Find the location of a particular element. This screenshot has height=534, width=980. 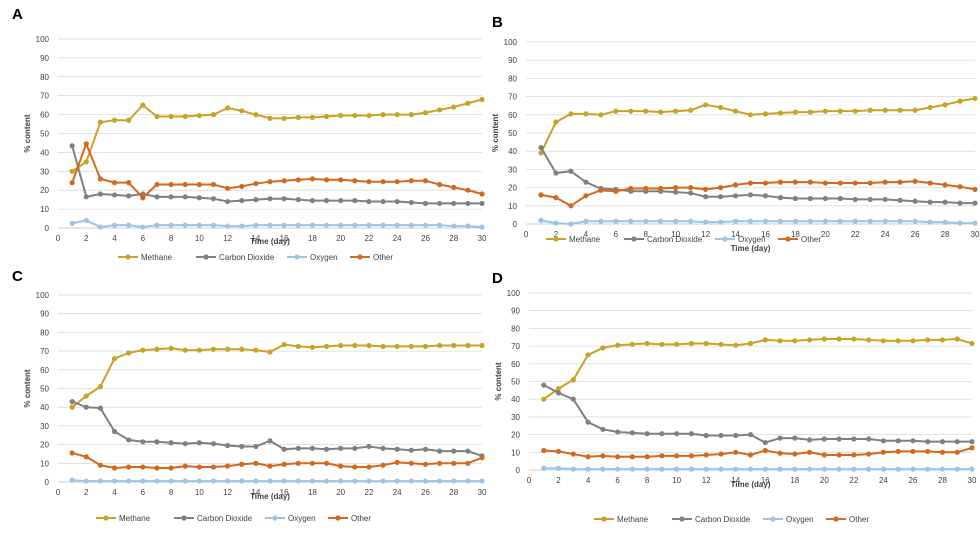

x-tick-label: 10 is located at coordinates (199, 492).